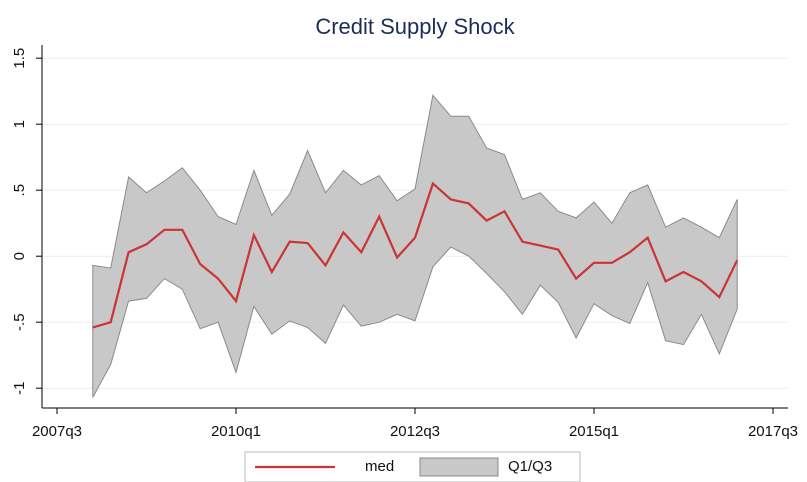  What do you see at coordinates (57, 431) in the screenshot?
I see `x-tick-label: 2007q3` at bounding box center [57, 431].